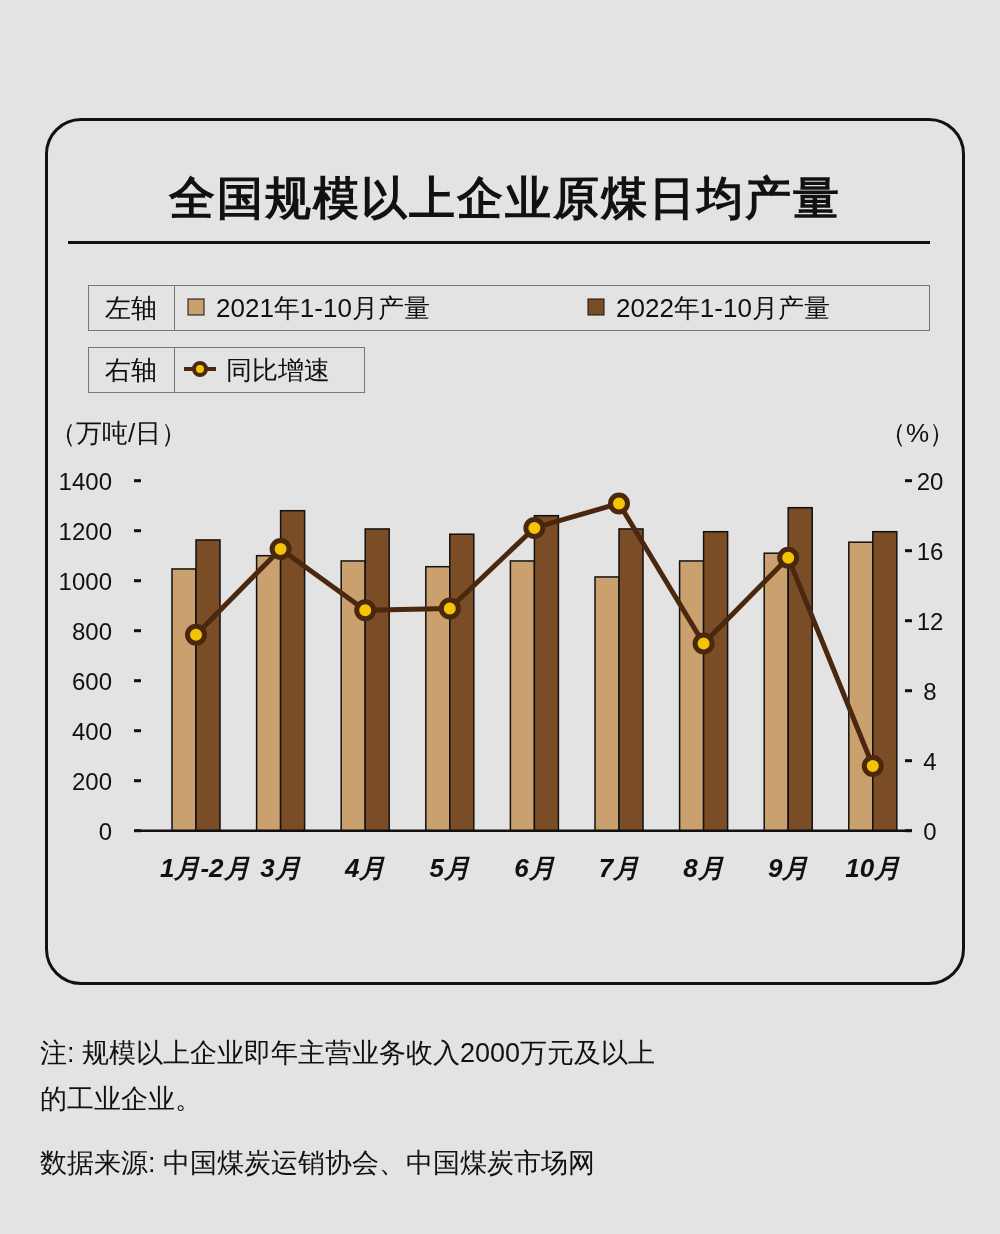 The width and height of the screenshot is (1000, 1234). What do you see at coordinates (318, 1163) in the screenshot?
I see `source-note: 数据来源: 中国煤炭运销协会、中国煤炭市场网` at bounding box center [318, 1163].